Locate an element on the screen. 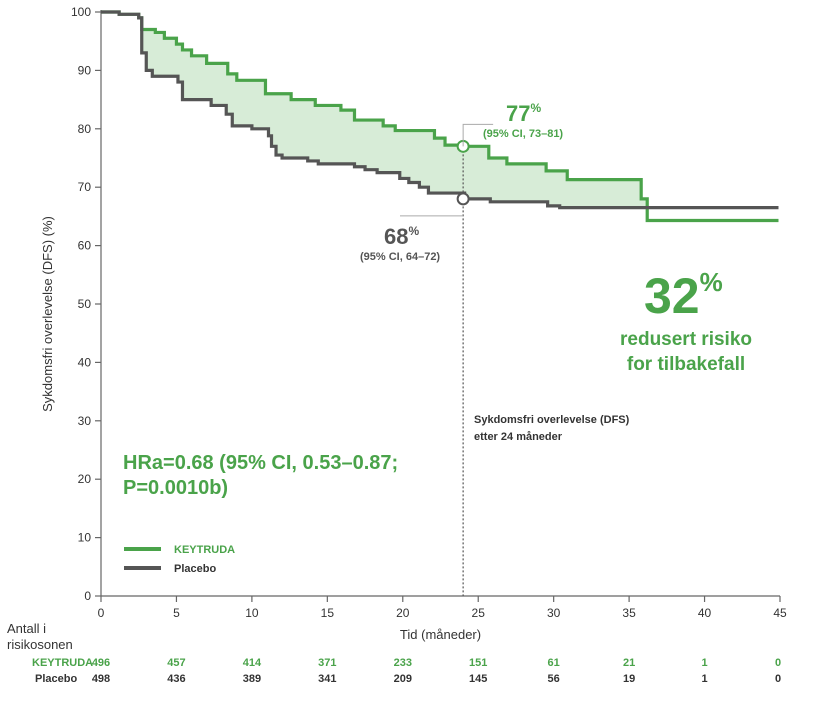 The width and height of the screenshot is (823, 709). risk-value-keytruda: 233 is located at coordinates (403, 663).